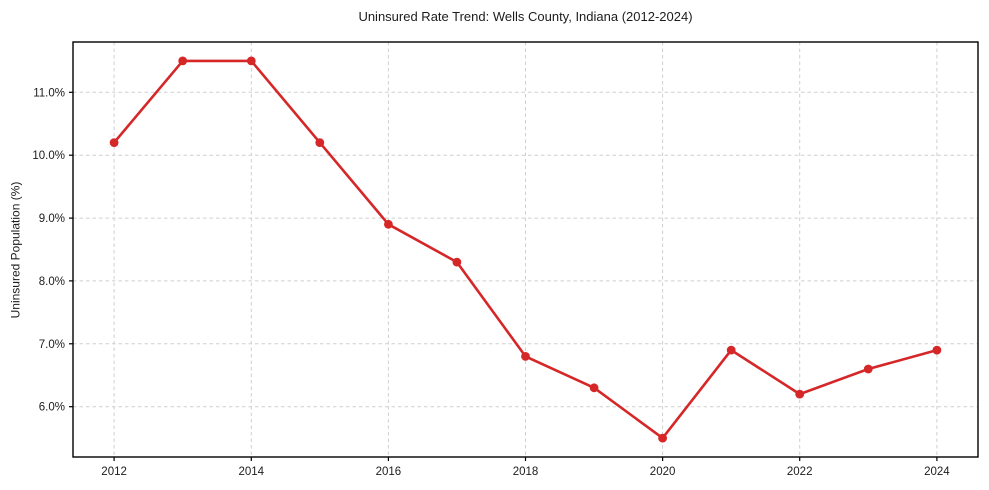  What do you see at coordinates (937, 472) in the screenshot?
I see `x-tick-label: 2024` at bounding box center [937, 472].